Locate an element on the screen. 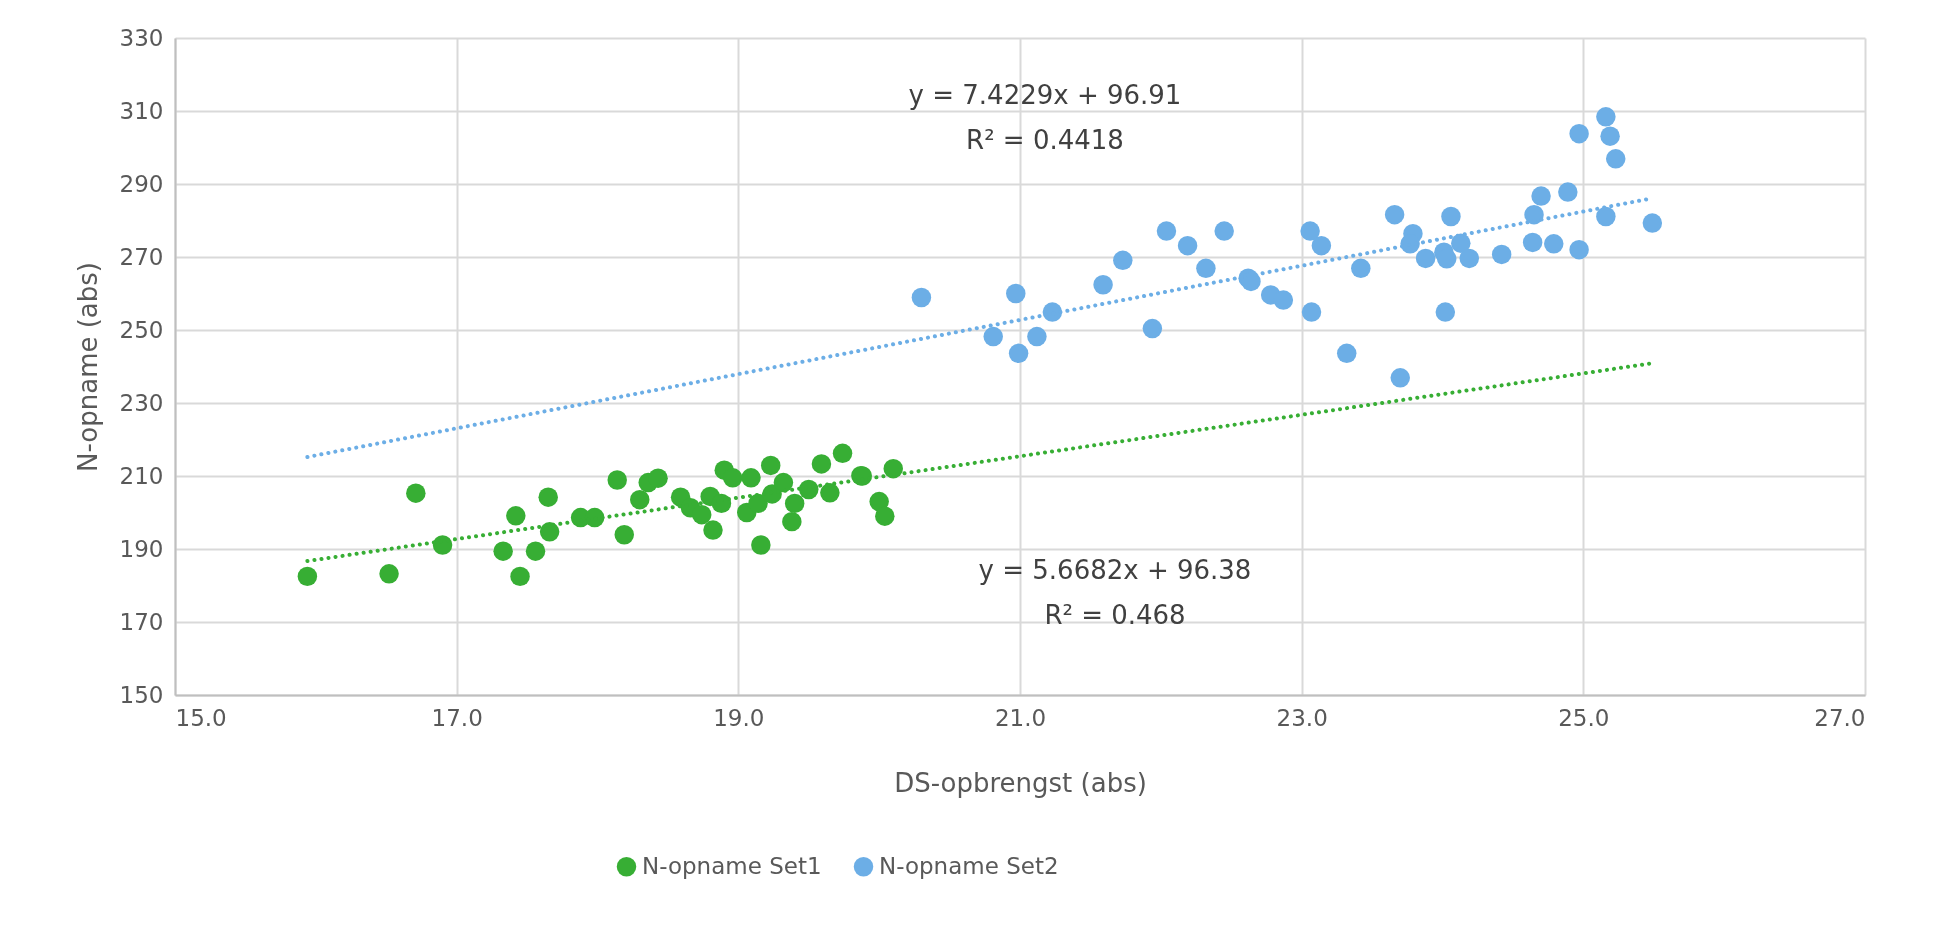  x-tick-label: 19.0 is located at coordinates (739, 717).